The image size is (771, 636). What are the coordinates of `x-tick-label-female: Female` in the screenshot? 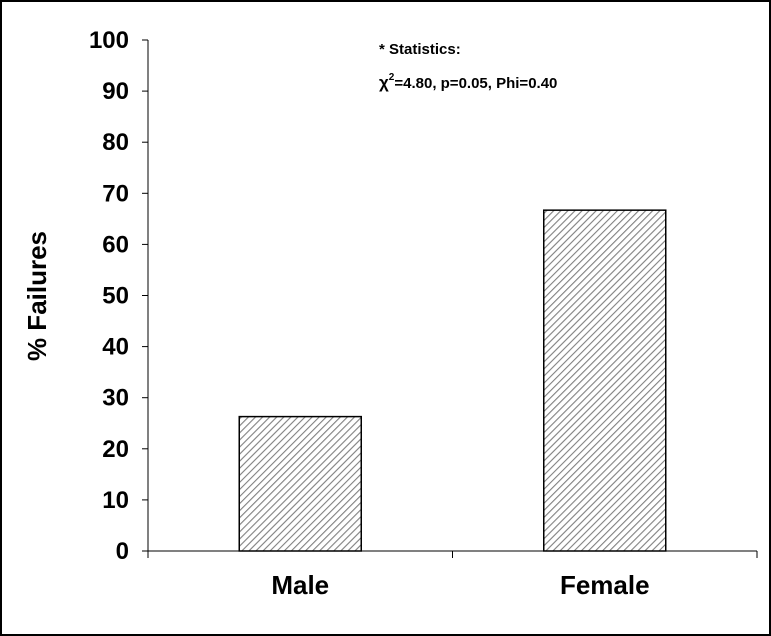 It's located at (605, 585).